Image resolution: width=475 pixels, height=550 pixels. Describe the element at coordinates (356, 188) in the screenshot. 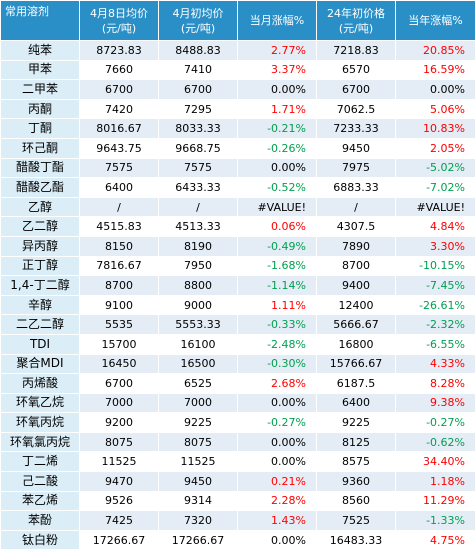

I see `year-start-price: 6883.33` at that location.